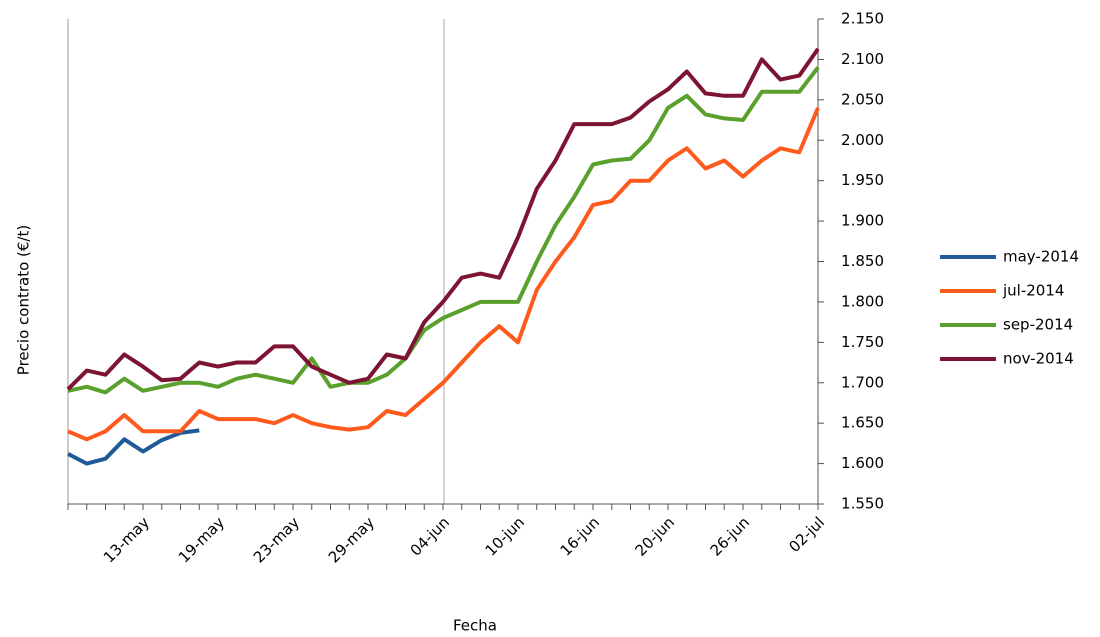 This screenshot has width=1100, height=637. I want to click on x-tick-label: 29-may, so click(351, 539).